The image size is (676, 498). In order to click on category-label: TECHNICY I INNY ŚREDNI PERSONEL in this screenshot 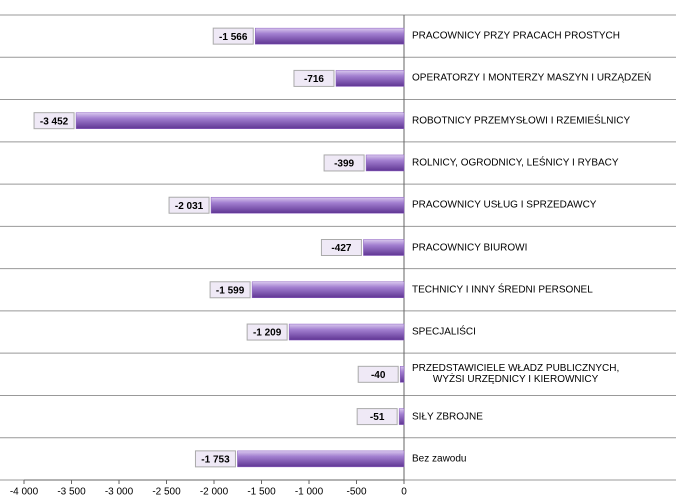, I will do `click(502, 290)`.